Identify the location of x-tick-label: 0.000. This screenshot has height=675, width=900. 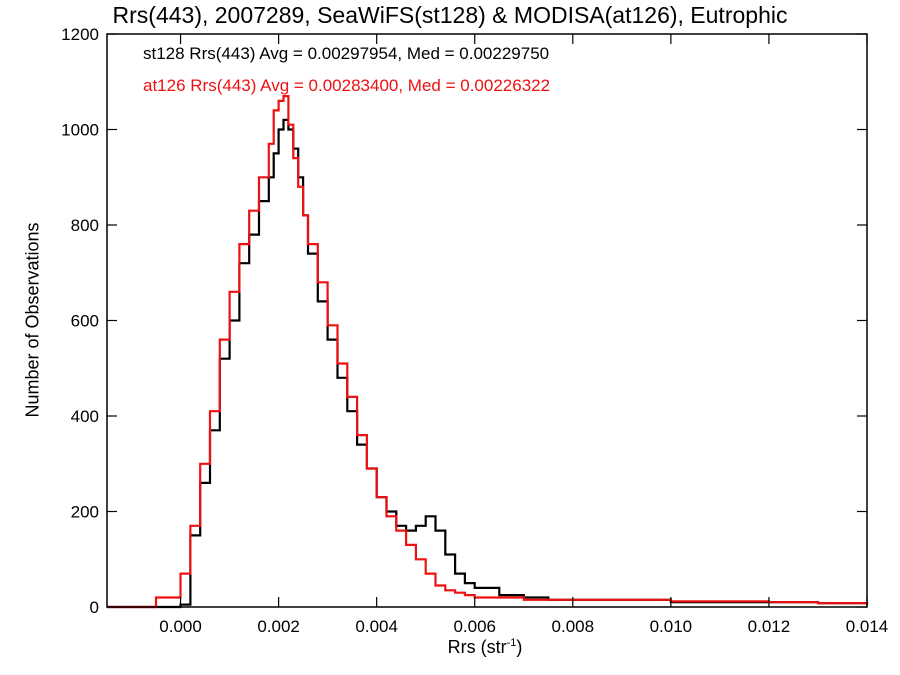
(180, 626).